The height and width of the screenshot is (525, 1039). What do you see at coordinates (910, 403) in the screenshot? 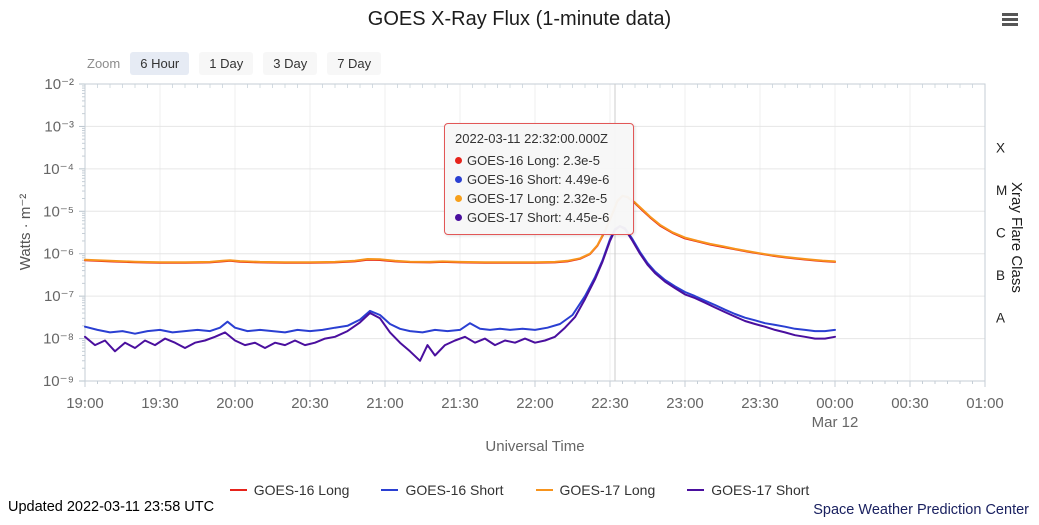
I see `x-tick-label: 00:30` at bounding box center [910, 403].